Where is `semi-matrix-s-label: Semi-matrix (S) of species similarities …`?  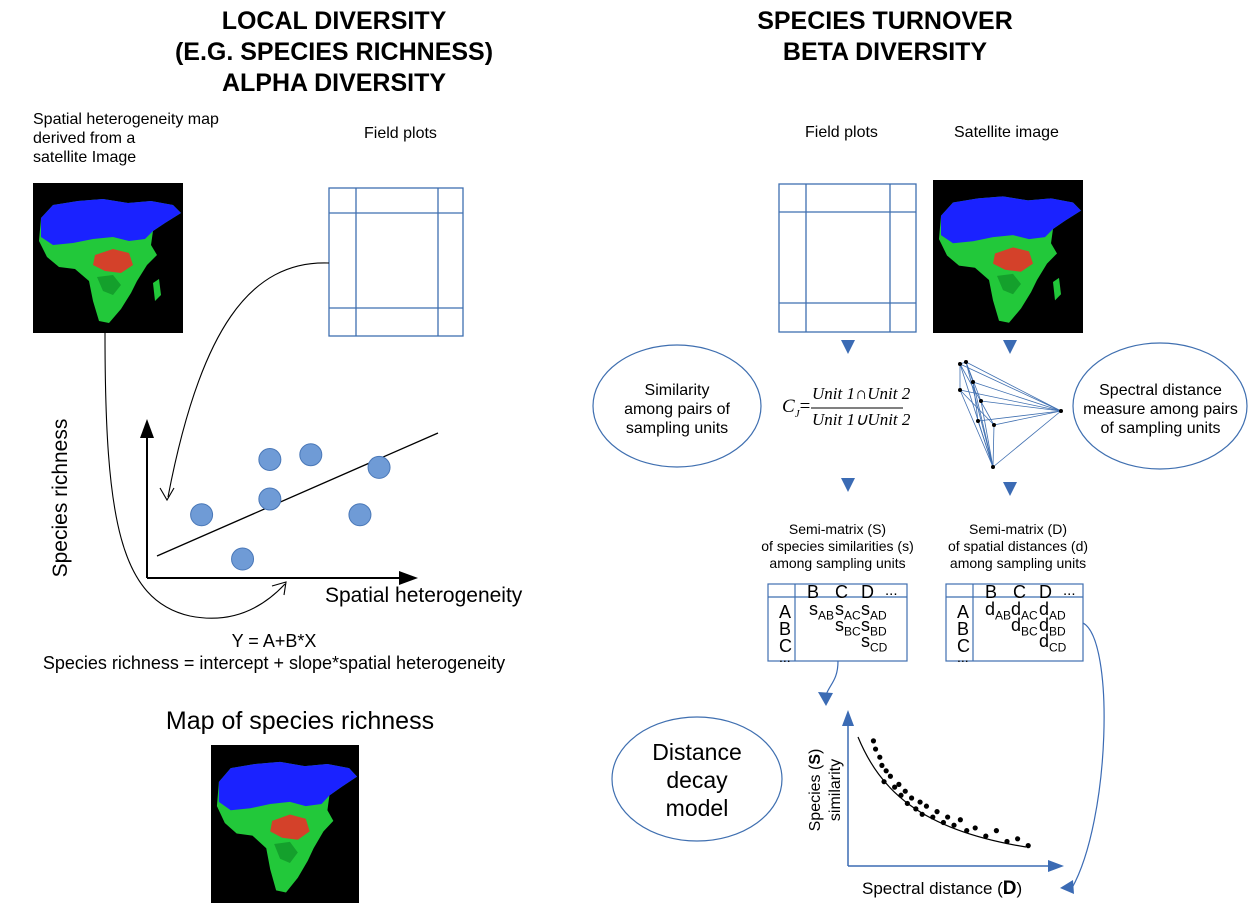
semi-matrix-s-label: Semi-matrix (S) of species similarities … is located at coordinates (837, 546).